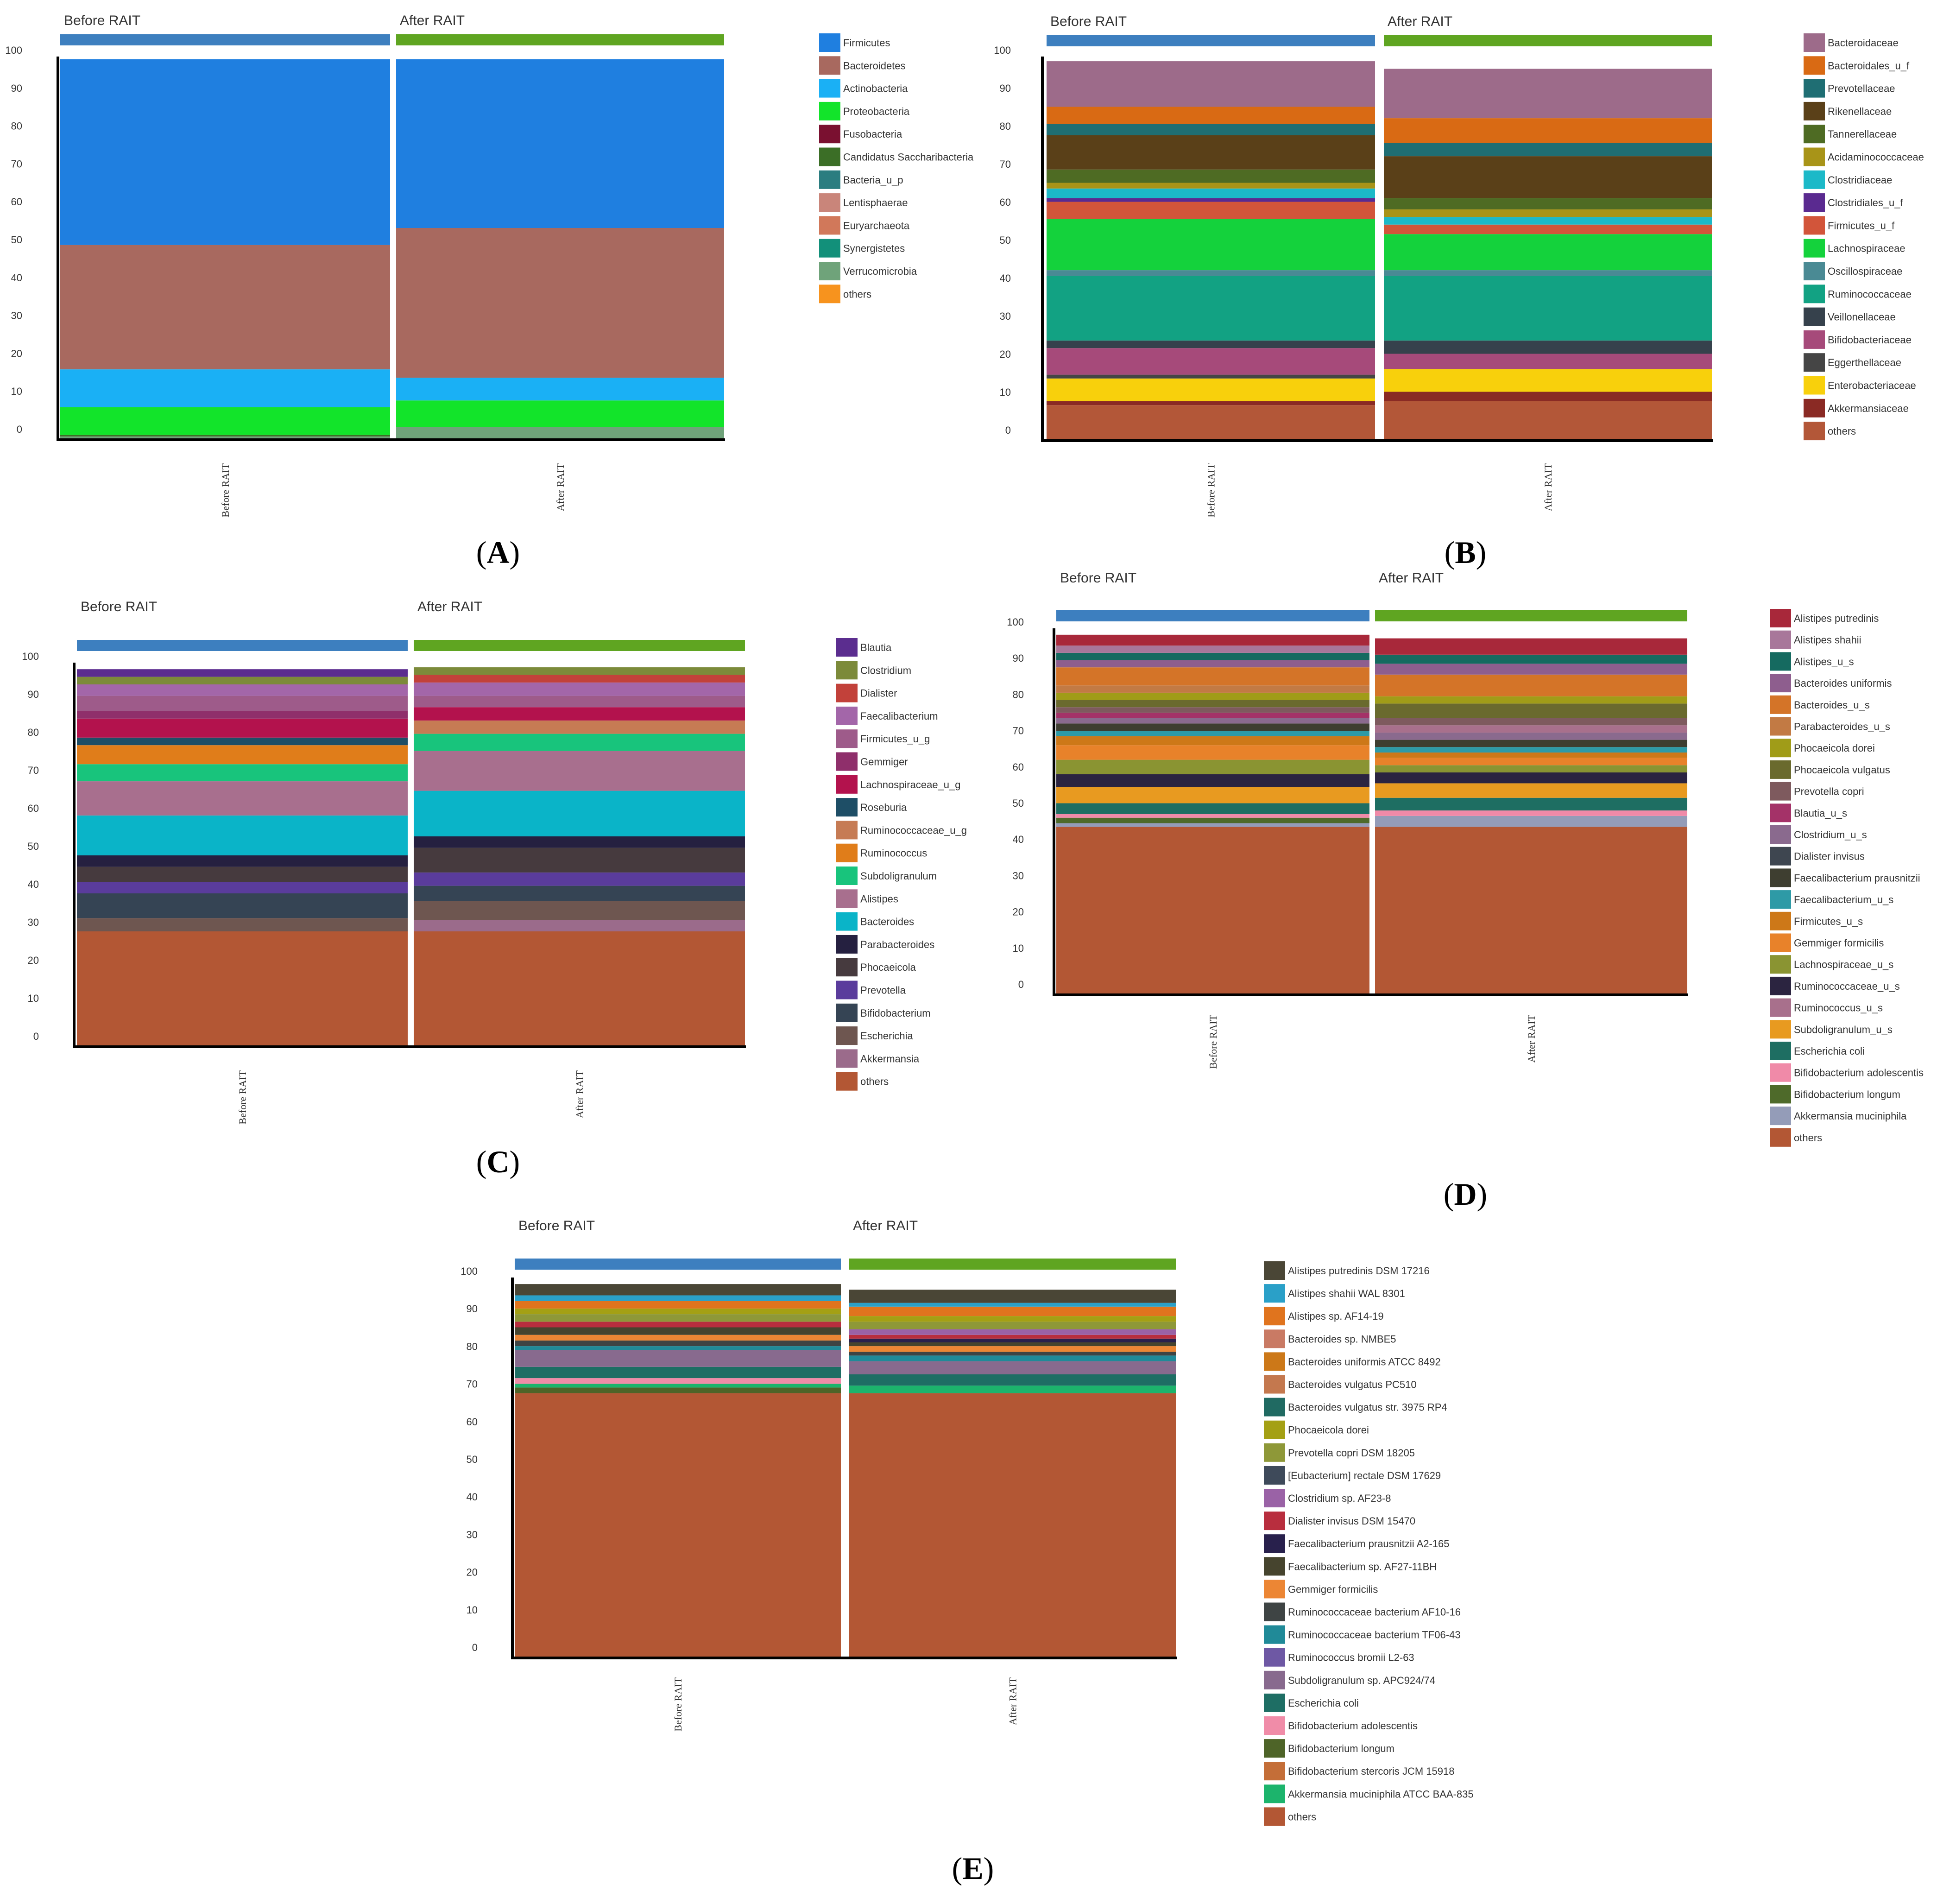  Describe the element at coordinates (1346, 1294) in the screenshot. I see `legend-label: Alistipes shahii WAL 8301` at that location.